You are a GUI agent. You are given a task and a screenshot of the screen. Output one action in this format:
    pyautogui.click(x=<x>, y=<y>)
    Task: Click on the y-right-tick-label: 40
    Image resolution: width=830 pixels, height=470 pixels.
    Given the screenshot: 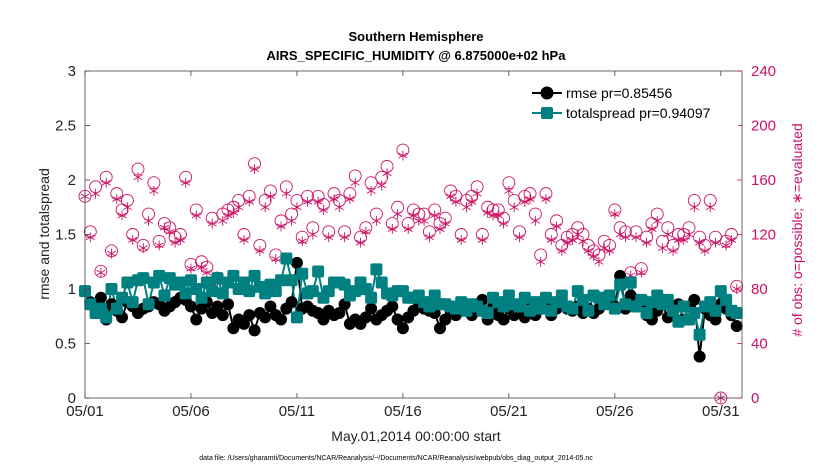 What is the action you would take?
    pyautogui.click(x=759, y=344)
    